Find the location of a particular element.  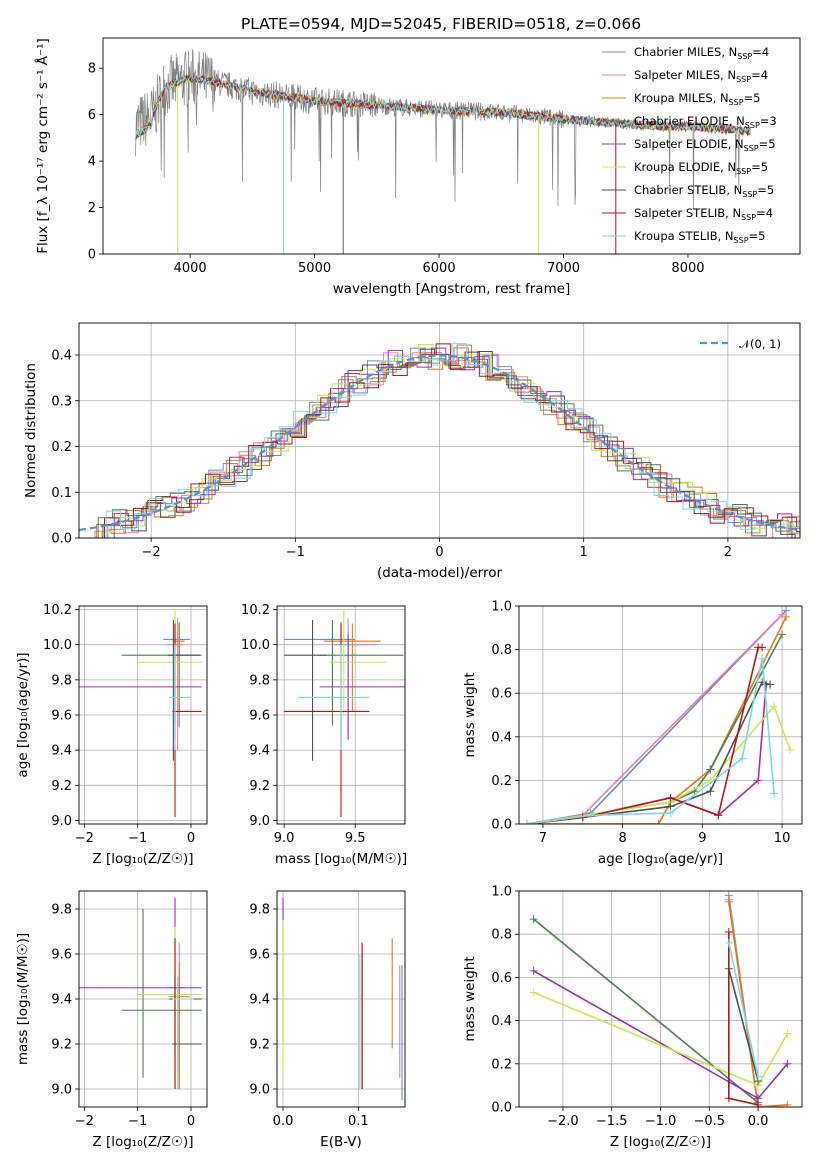

y-tick-label: 4 is located at coordinates (92, 162).